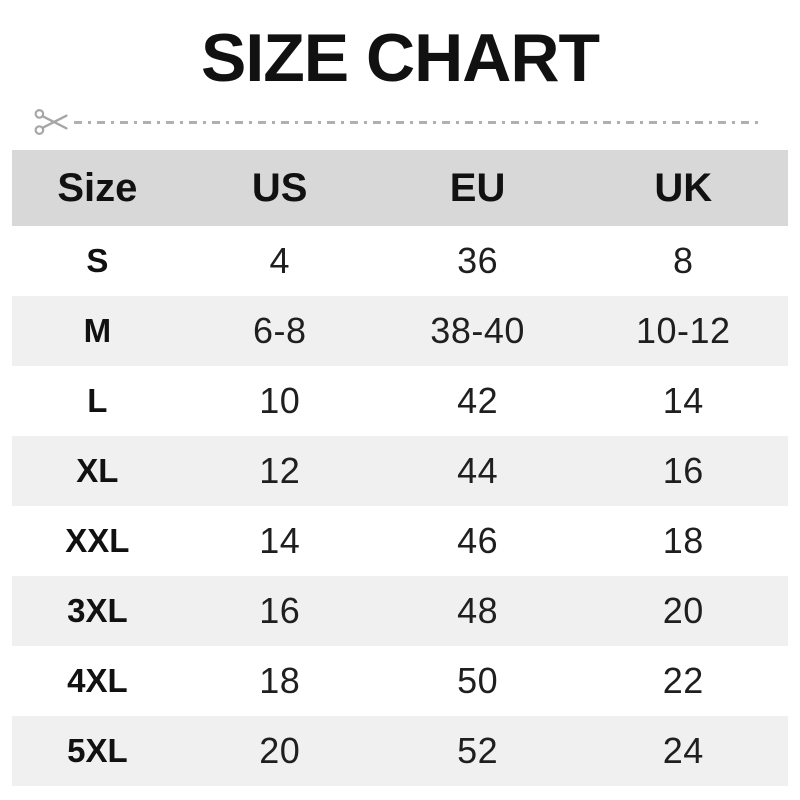 This screenshot has height=800, width=800. What do you see at coordinates (280, 610) in the screenshot?
I see `us-value: 16` at bounding box center [280, 610].